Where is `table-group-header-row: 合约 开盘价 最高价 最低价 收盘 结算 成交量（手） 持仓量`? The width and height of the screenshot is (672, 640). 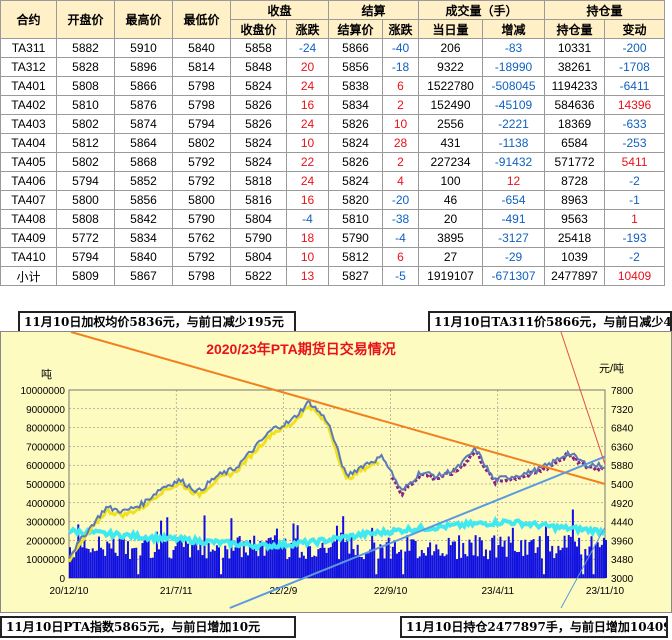 table-group-header-row: 合约 开盘价 最高价 最低价 收盘 结算 成交量（手） 持仓量 is located at coordinates (332, 19).